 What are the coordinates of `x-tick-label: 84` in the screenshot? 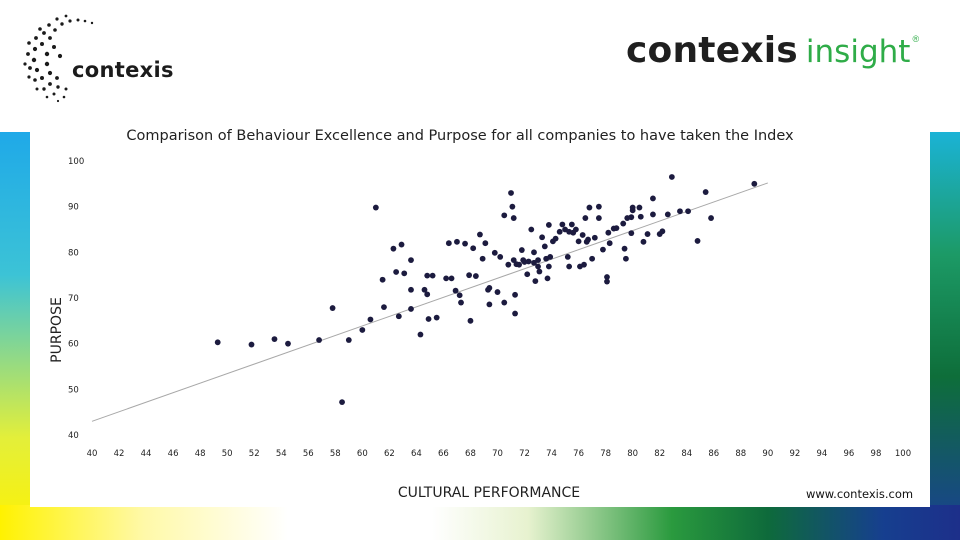 It's located at (686, 454).